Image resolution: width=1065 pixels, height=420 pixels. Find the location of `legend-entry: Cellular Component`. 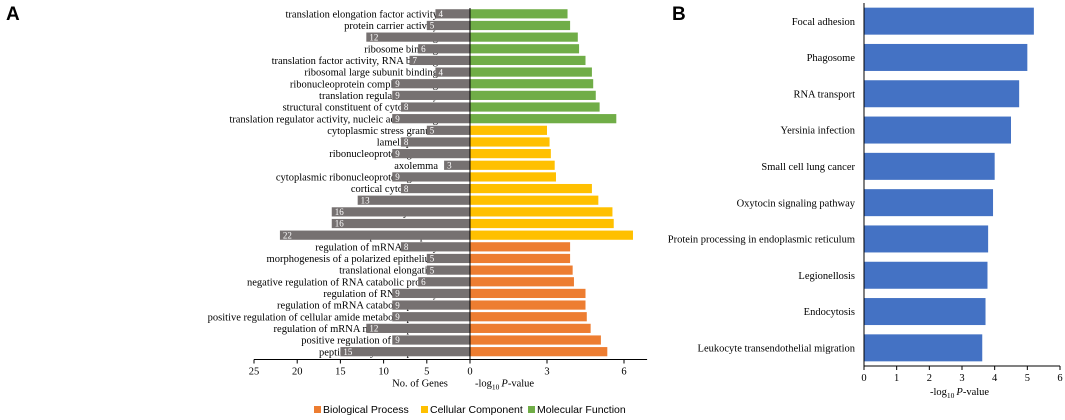

legend-entry: Cellular Component is located at coordinates (476, 410).